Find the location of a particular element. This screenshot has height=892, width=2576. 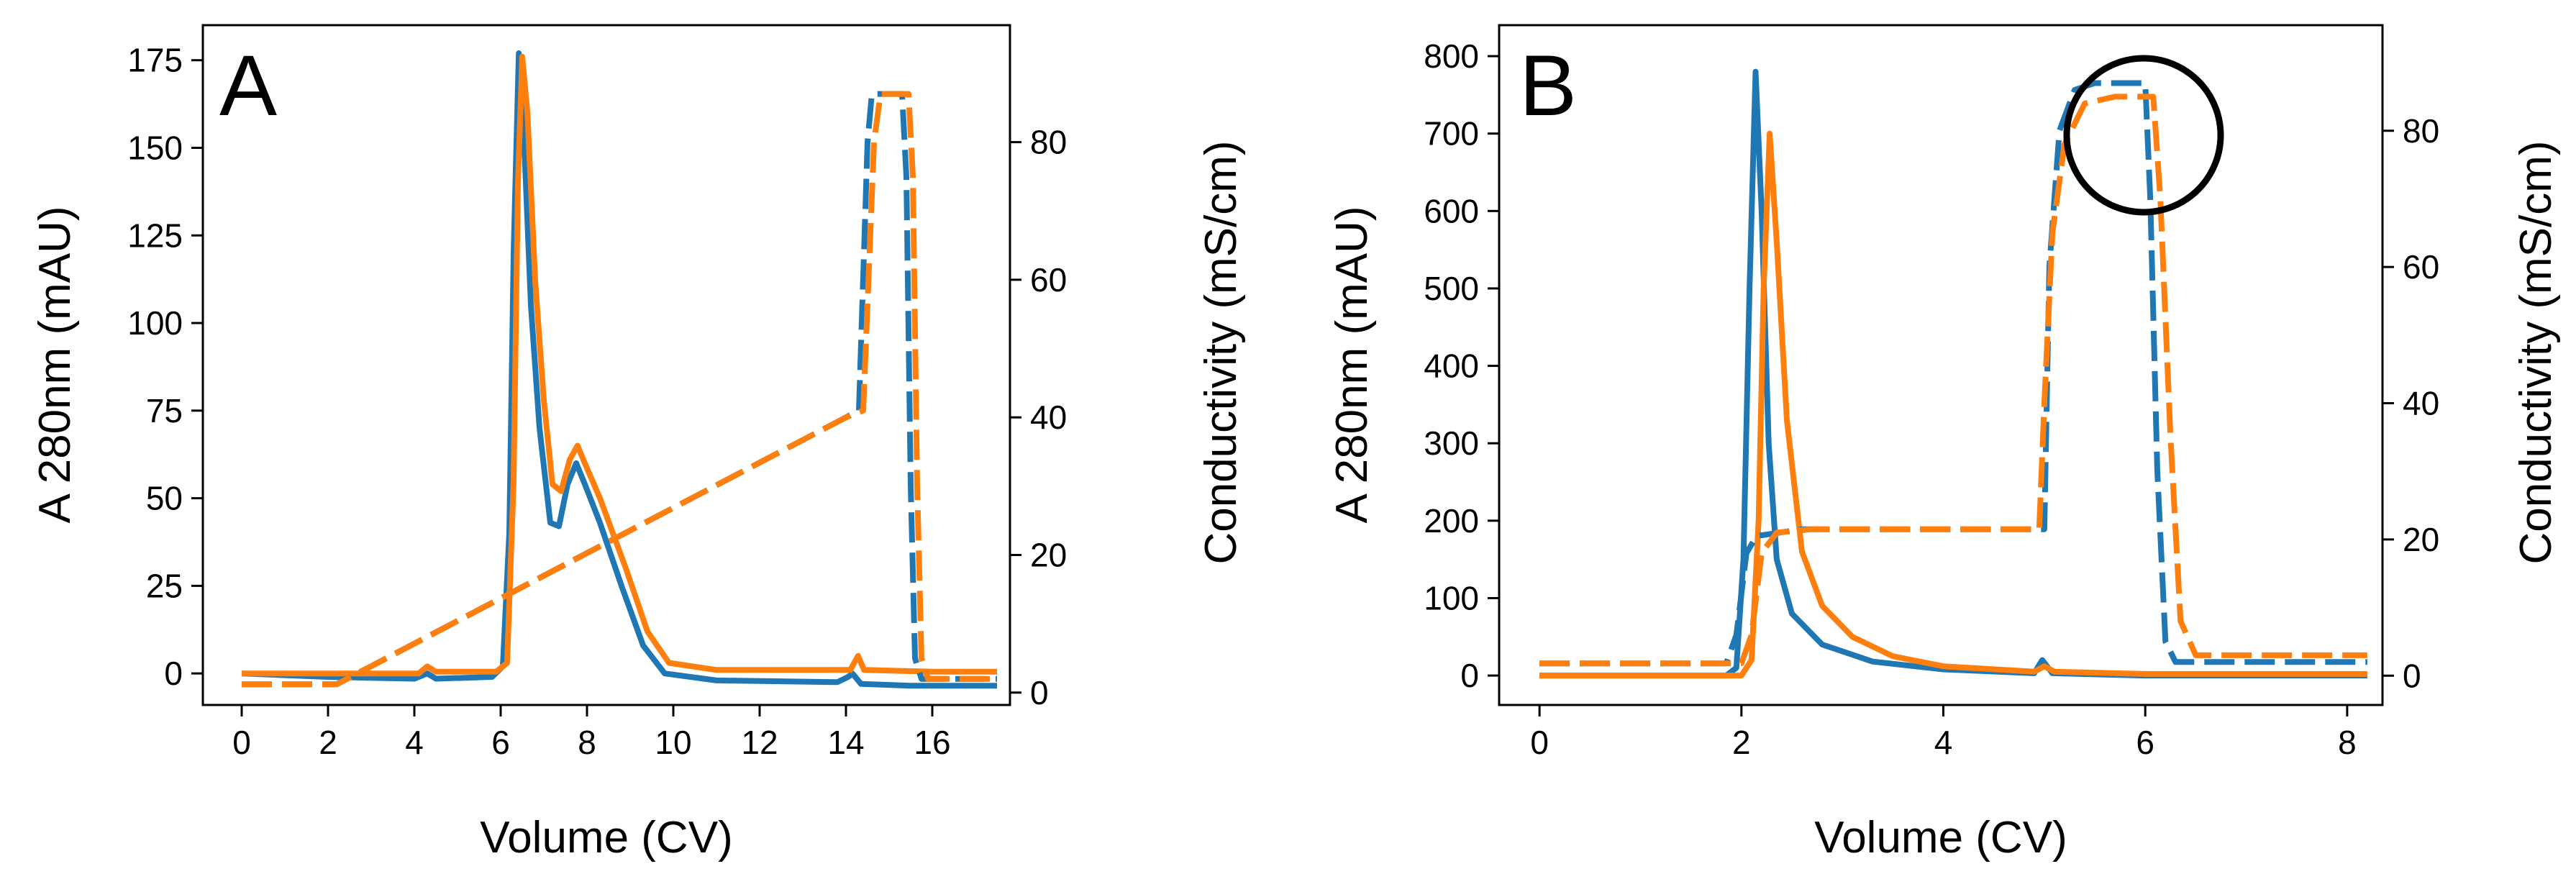

panel-b-x-tick-label-3: 6 is located at coordinates (2145, 743).